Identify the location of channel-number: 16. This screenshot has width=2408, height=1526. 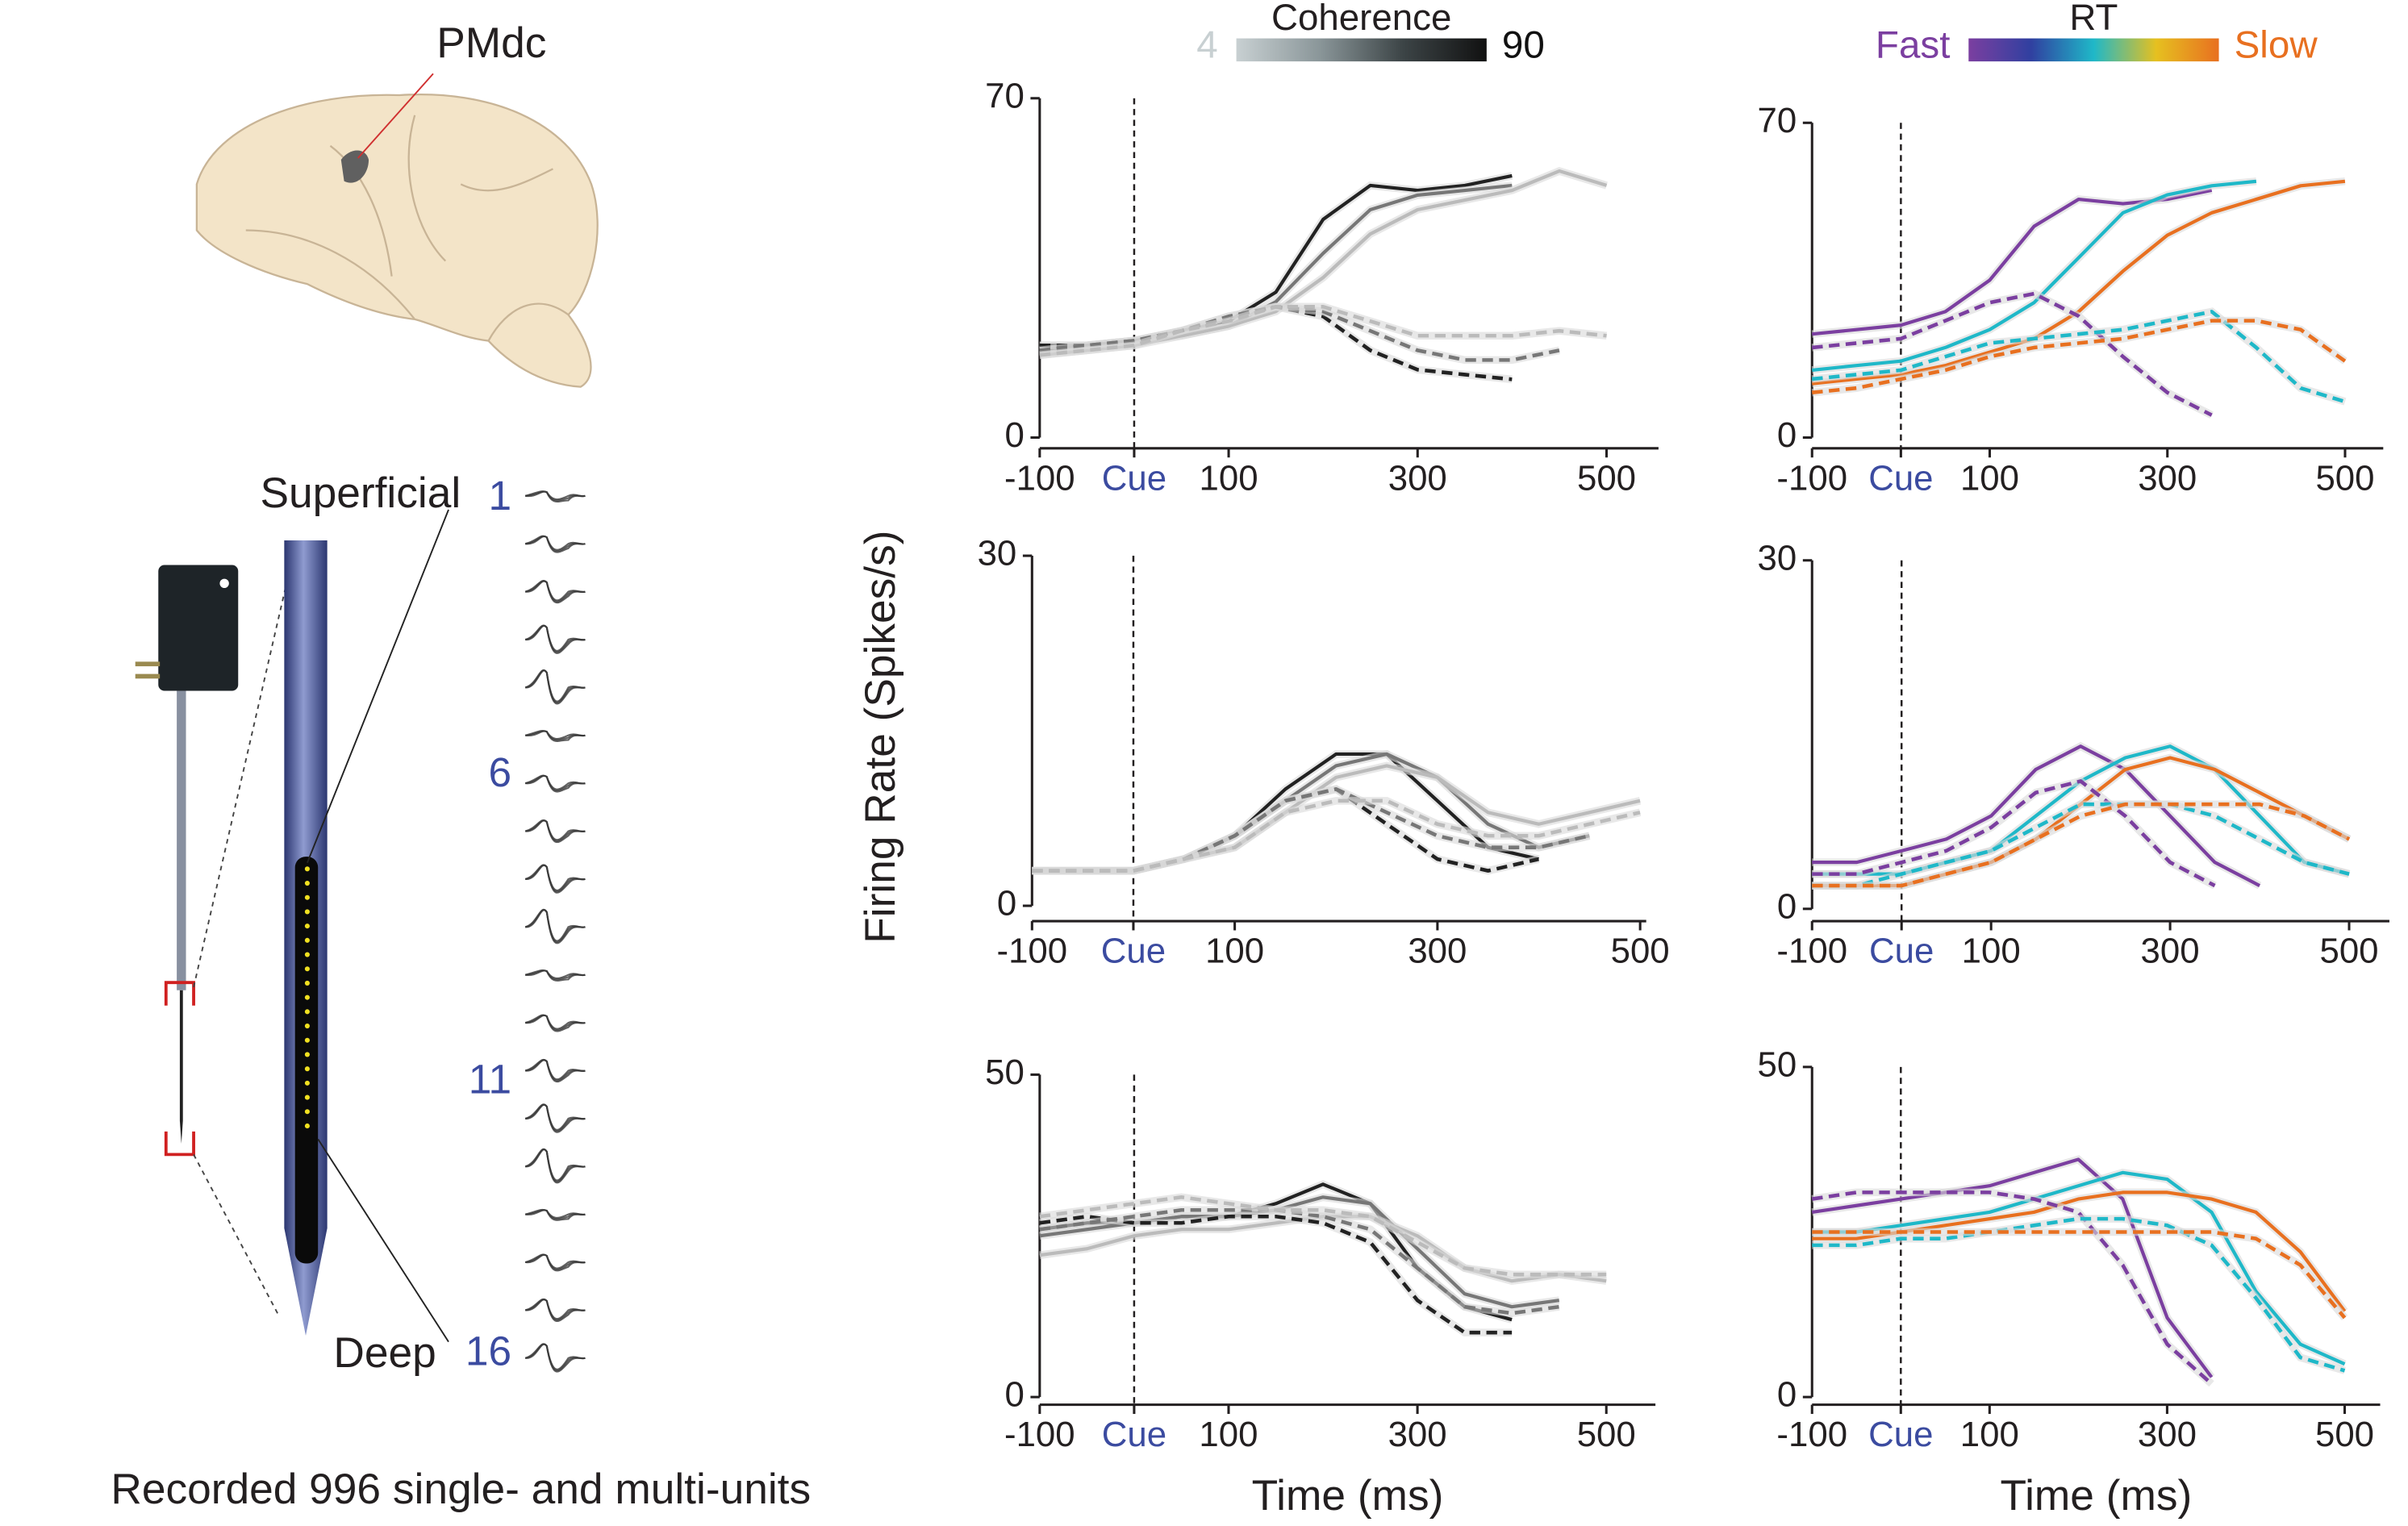
(488, 1350).